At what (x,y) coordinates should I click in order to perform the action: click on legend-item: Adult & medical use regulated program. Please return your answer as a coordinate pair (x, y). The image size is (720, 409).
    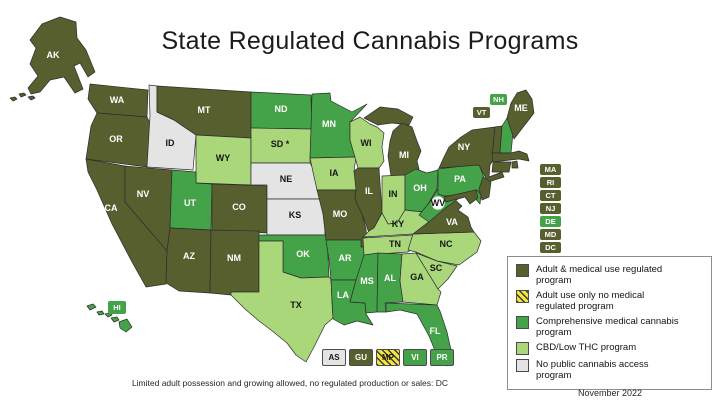
    Looking at the image, I should click on (609, 275).